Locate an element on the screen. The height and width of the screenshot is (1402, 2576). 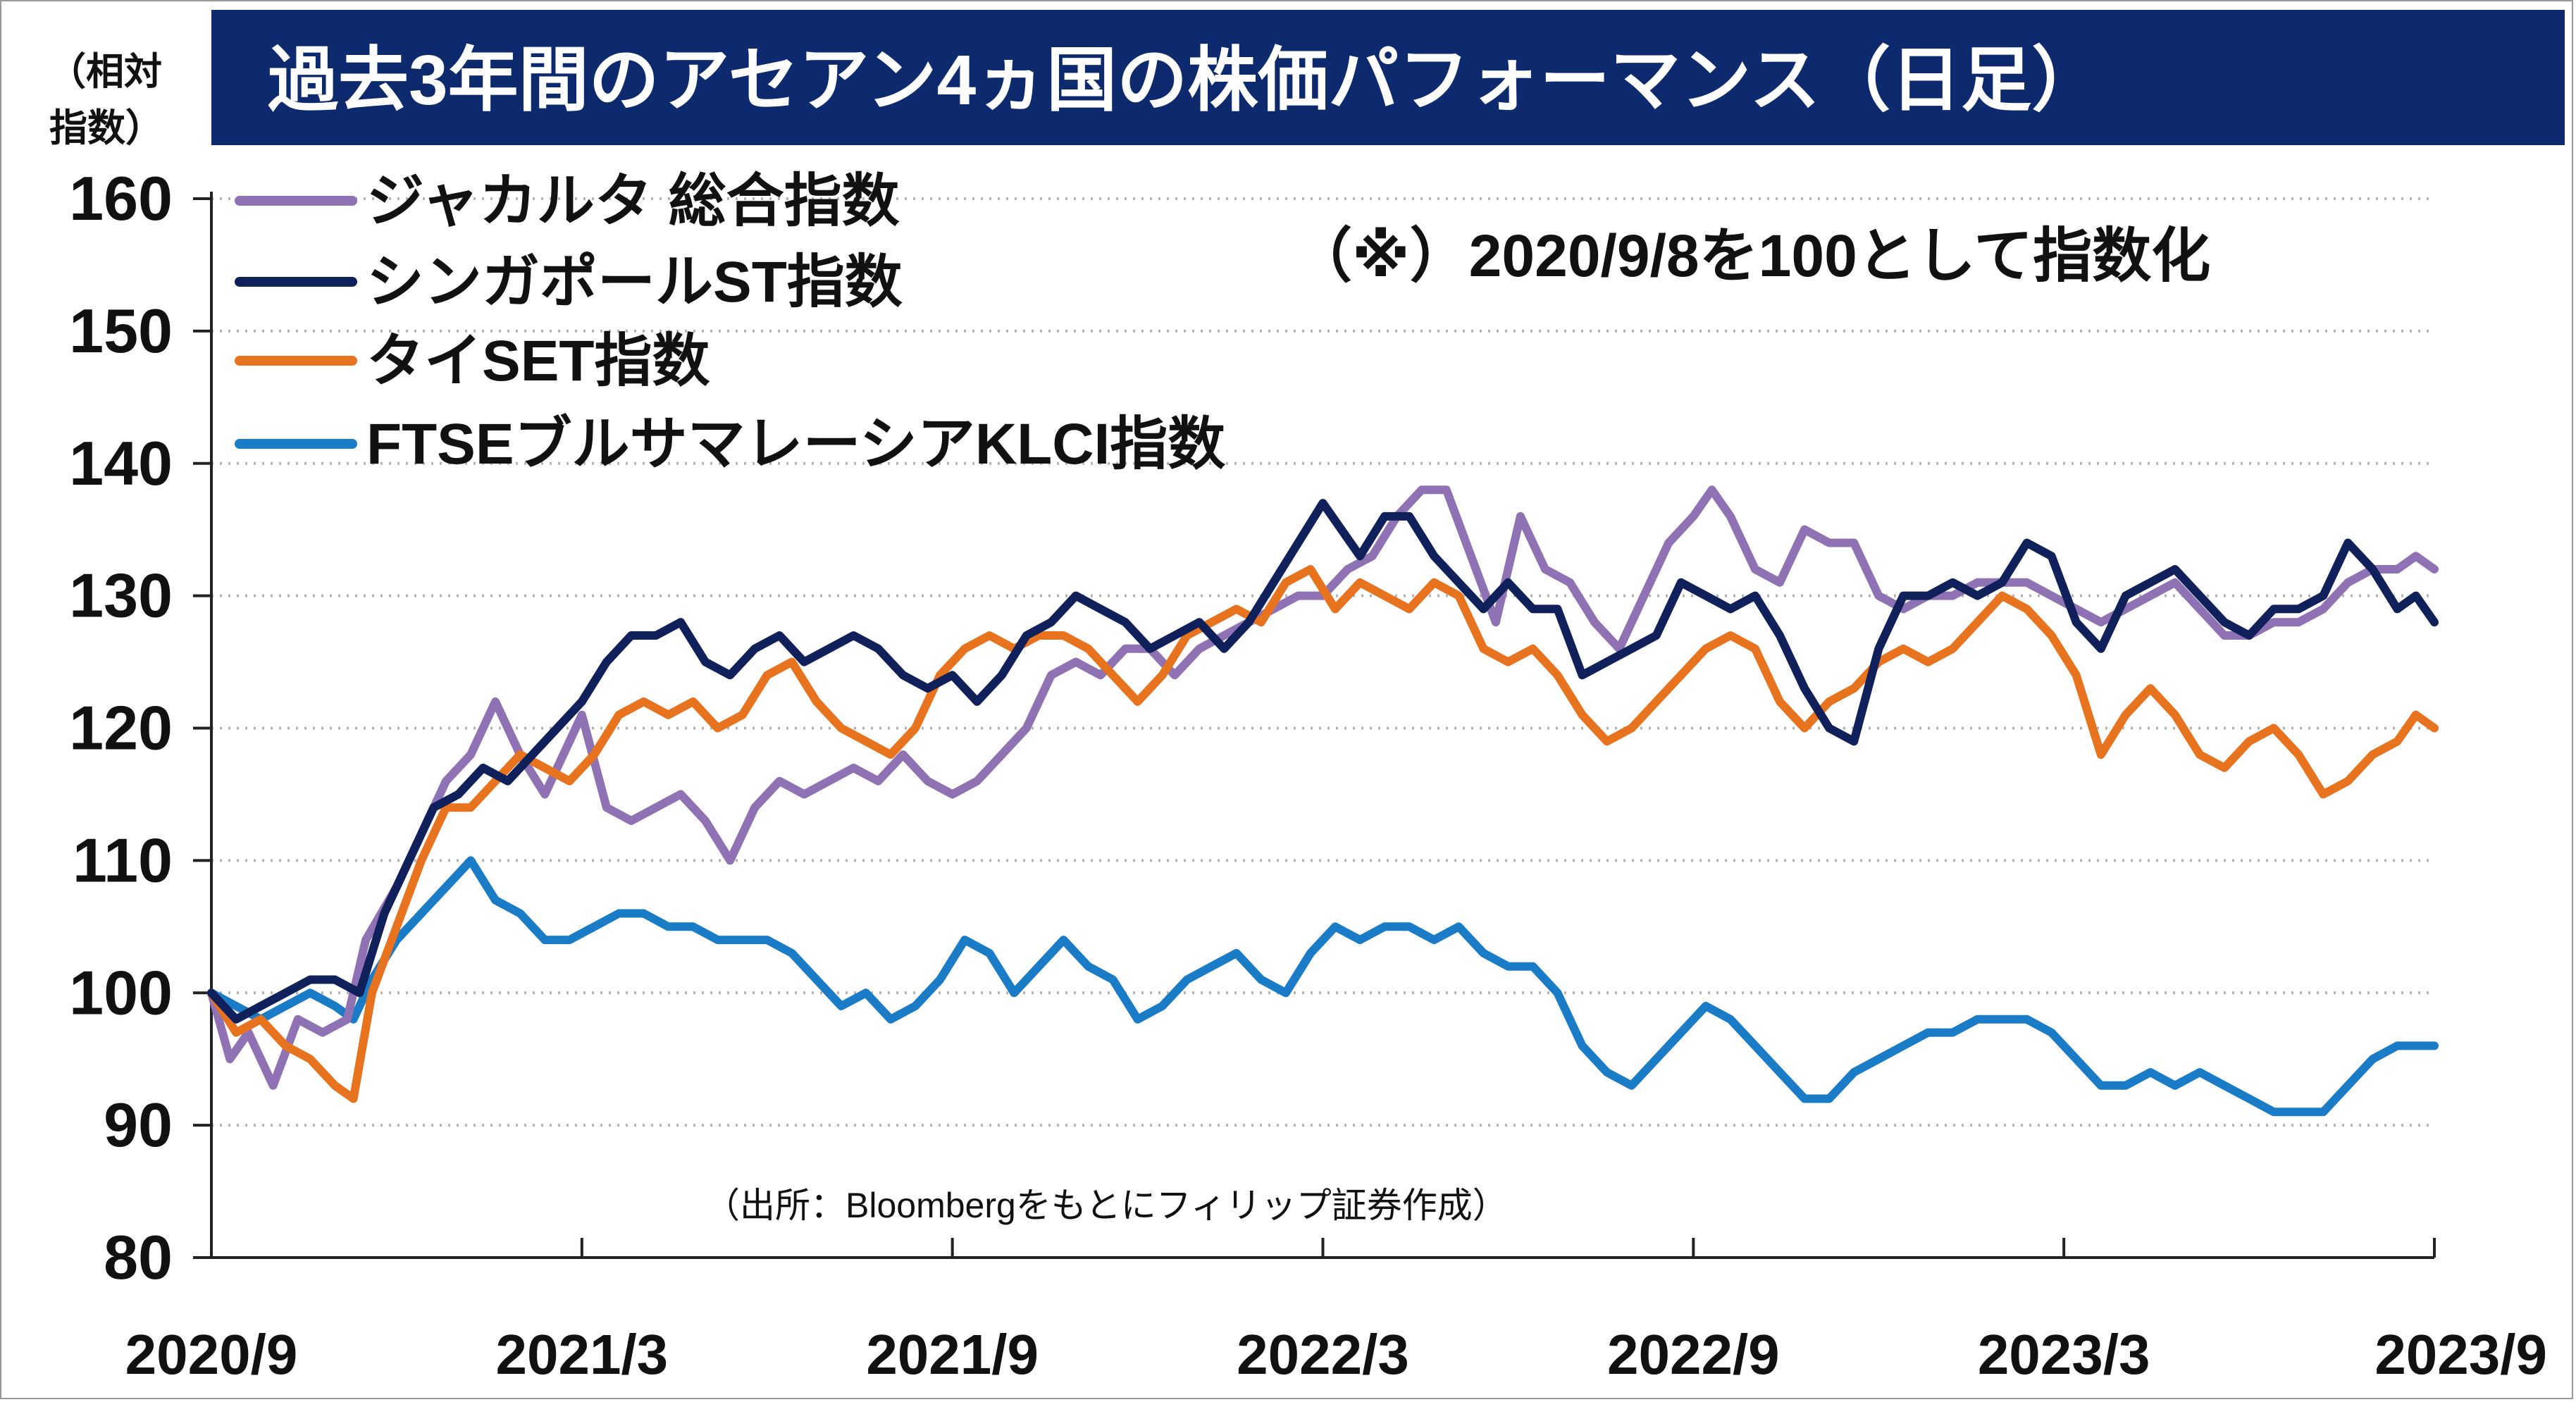
y-axis-label-line-1: （相対 is located at coordinates (105, 72).